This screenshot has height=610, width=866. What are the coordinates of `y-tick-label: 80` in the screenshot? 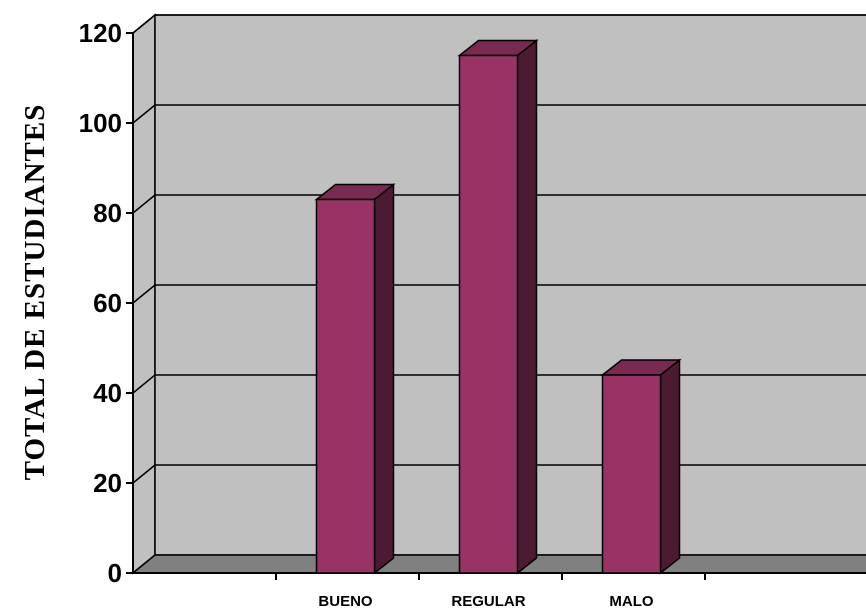 It's located at (107, 213).